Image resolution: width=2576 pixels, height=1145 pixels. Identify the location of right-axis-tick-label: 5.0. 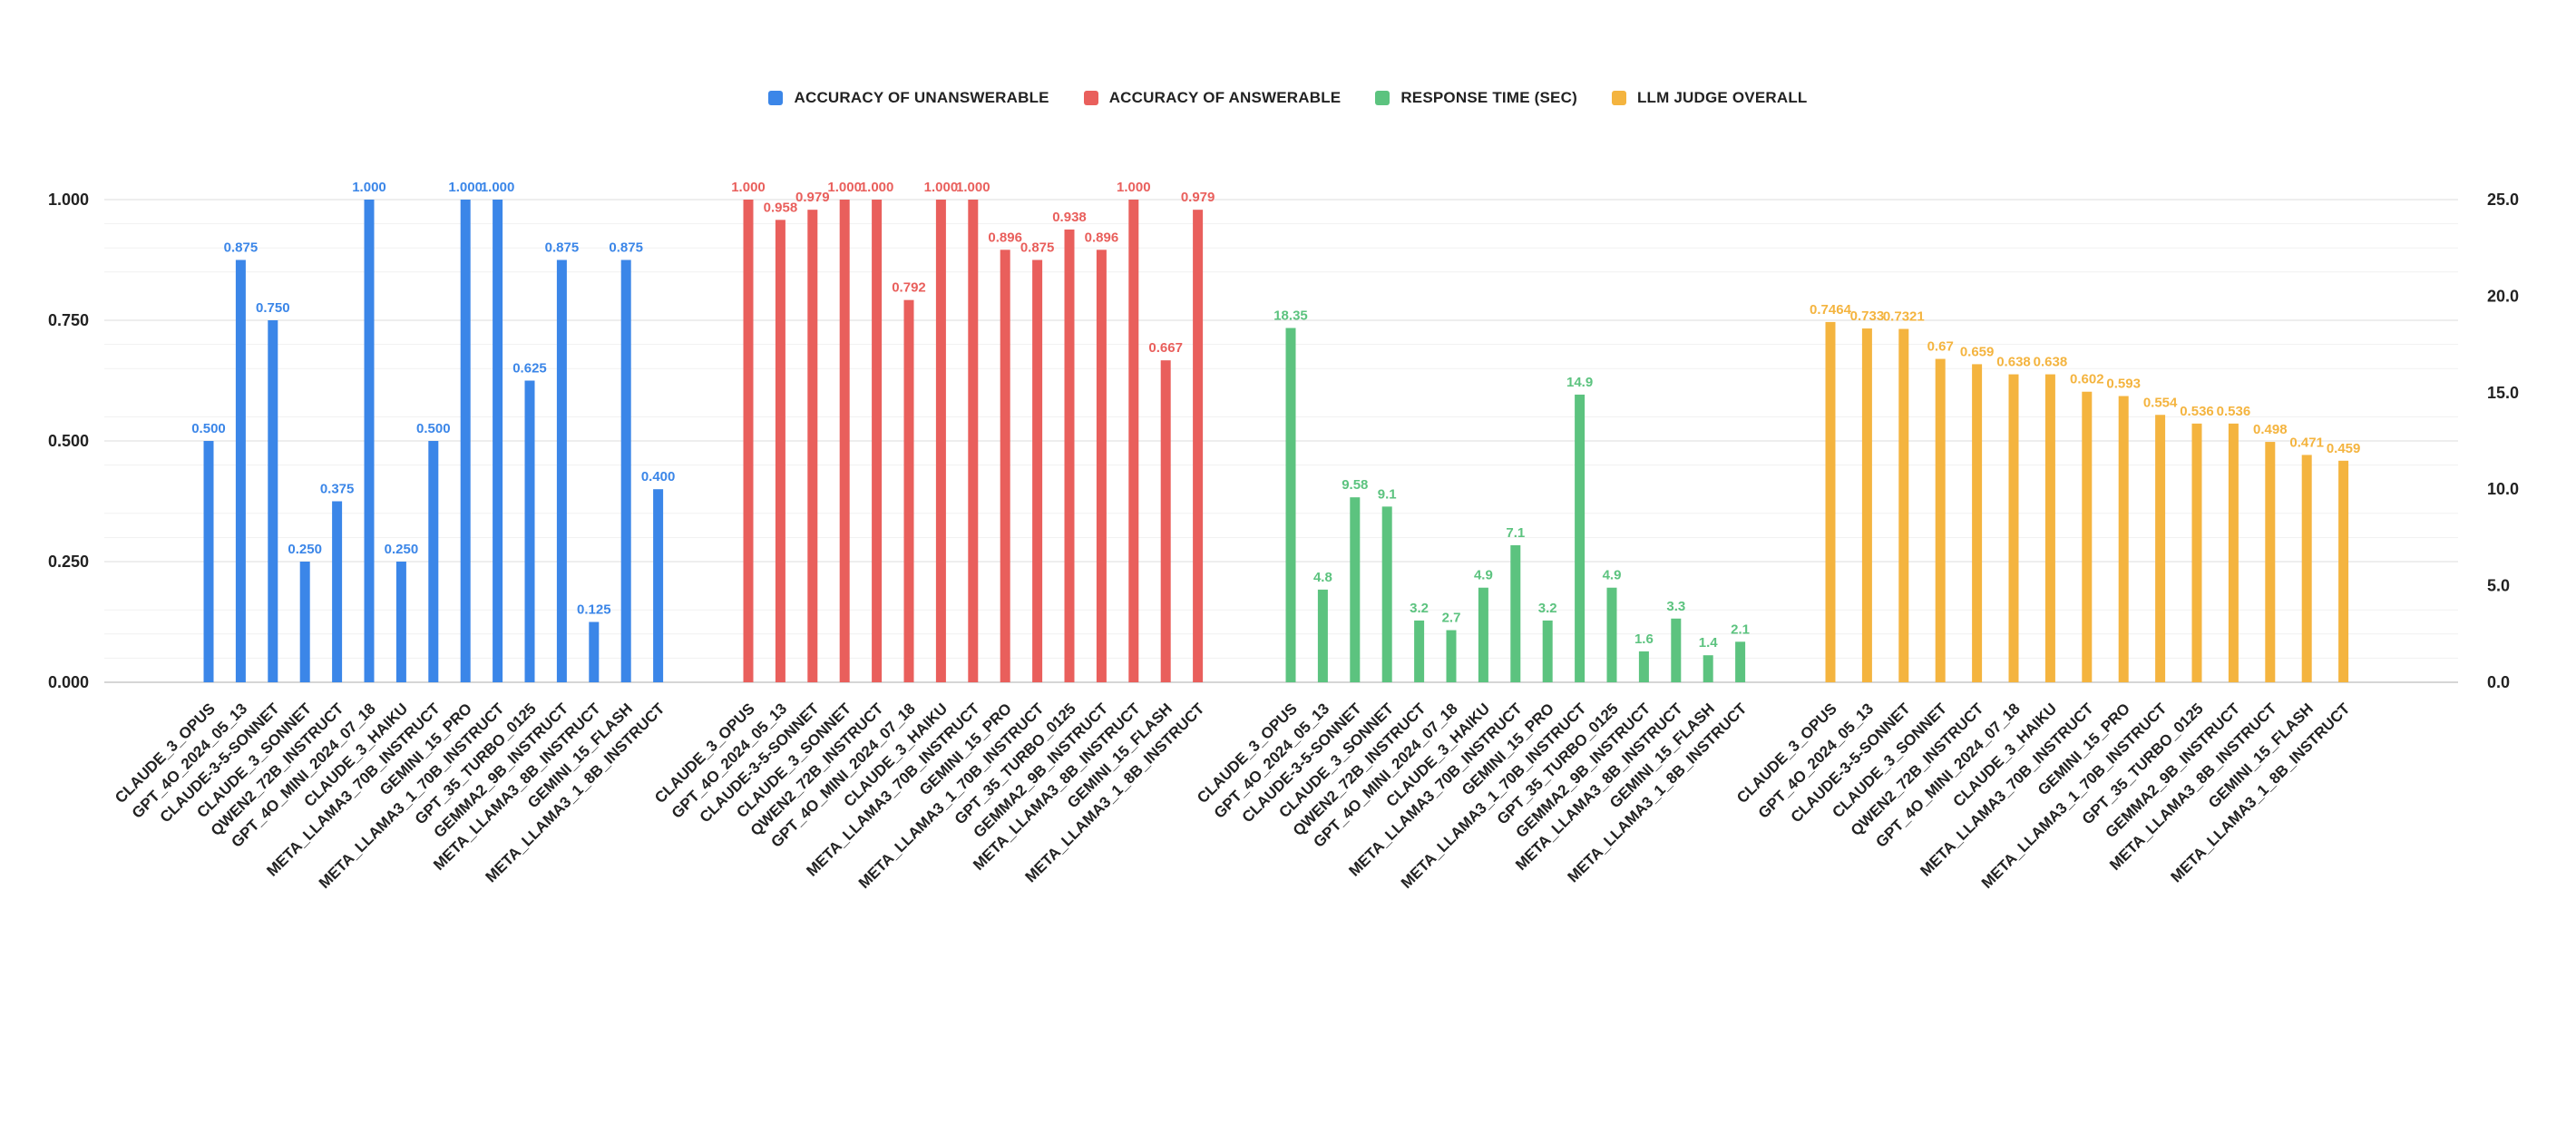
(2498, 586).